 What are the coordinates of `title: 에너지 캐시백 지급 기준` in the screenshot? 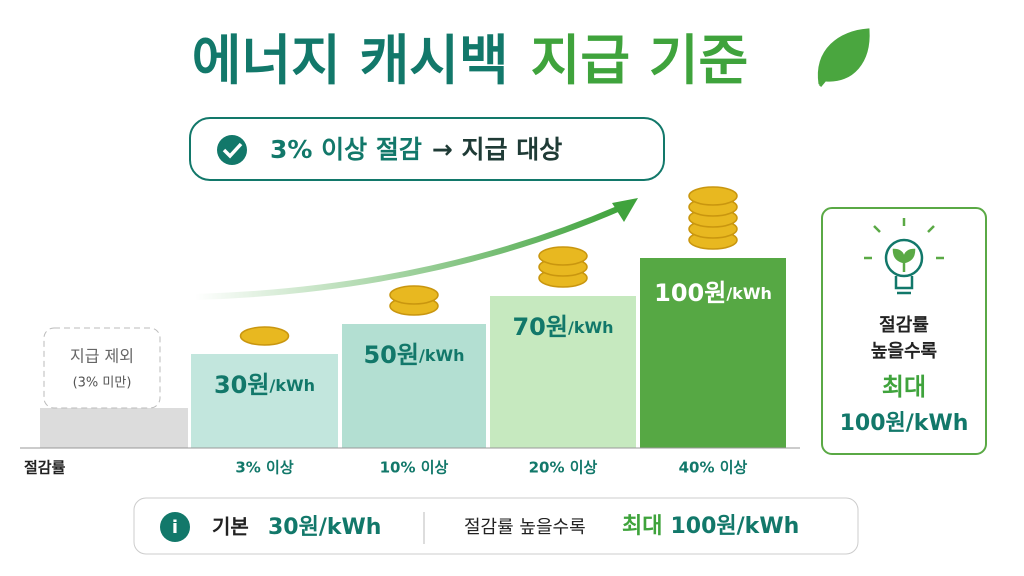 It's located at (470, 60).